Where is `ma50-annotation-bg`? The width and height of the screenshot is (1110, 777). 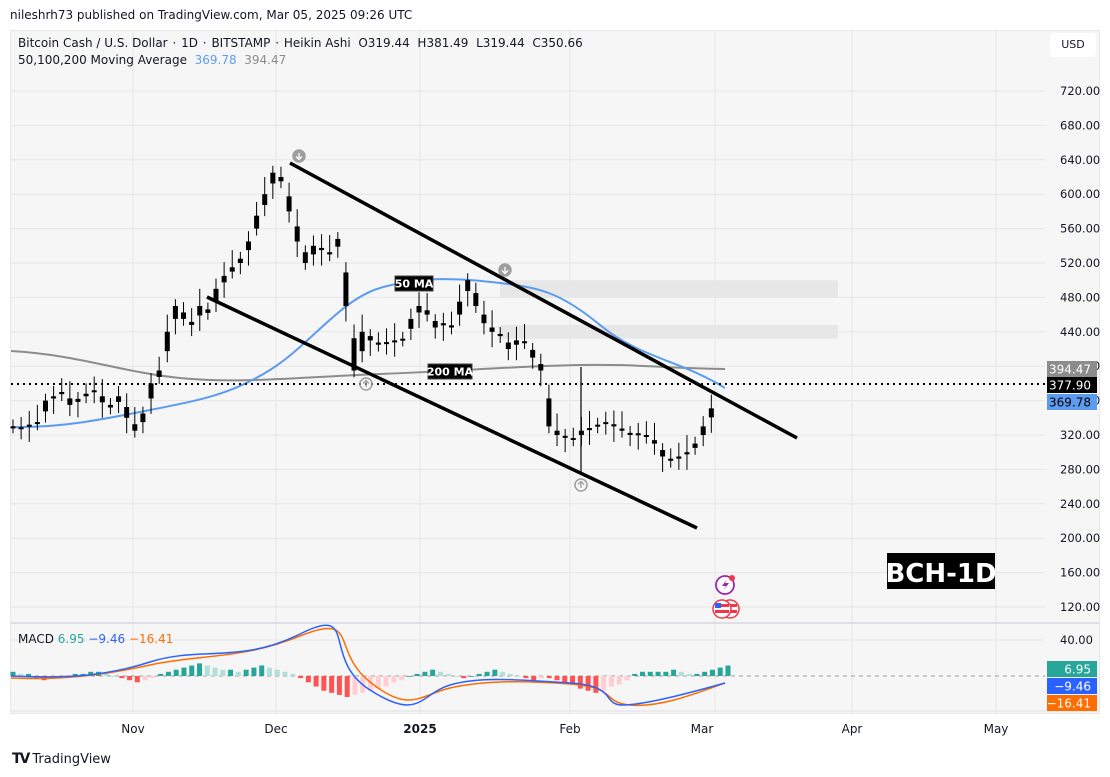
ma50-annotation-bg is located at coordinates (414, 283).